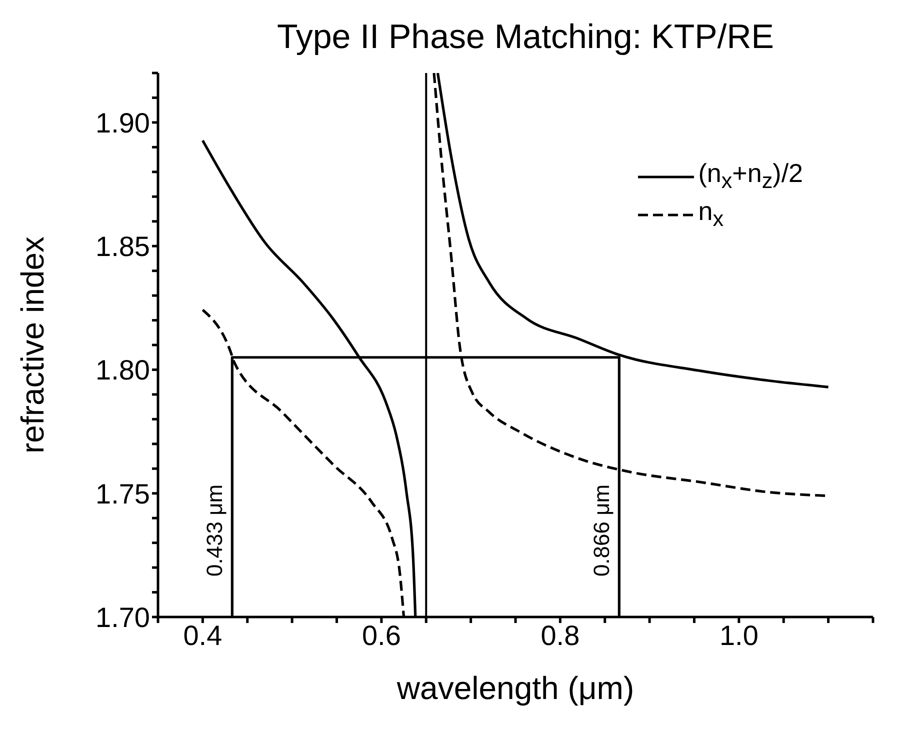 This screenshot has width=905, height=747. Describe the element at coordinates (32, 345) in the screenshot. I see `y-axis-title: refractive index` at that location.